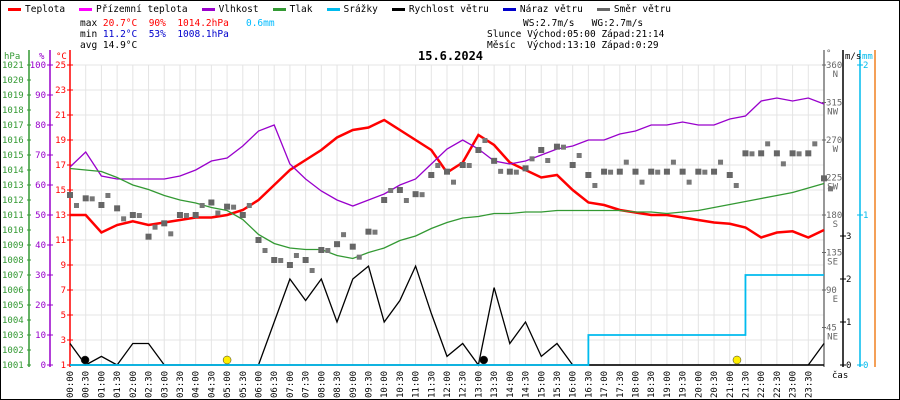 The image size is (900, 400). What do you see at coordinates (589, 384) in the screenshot?
I see `time-tick-label: 16:30` at bounding box center [589, 384].